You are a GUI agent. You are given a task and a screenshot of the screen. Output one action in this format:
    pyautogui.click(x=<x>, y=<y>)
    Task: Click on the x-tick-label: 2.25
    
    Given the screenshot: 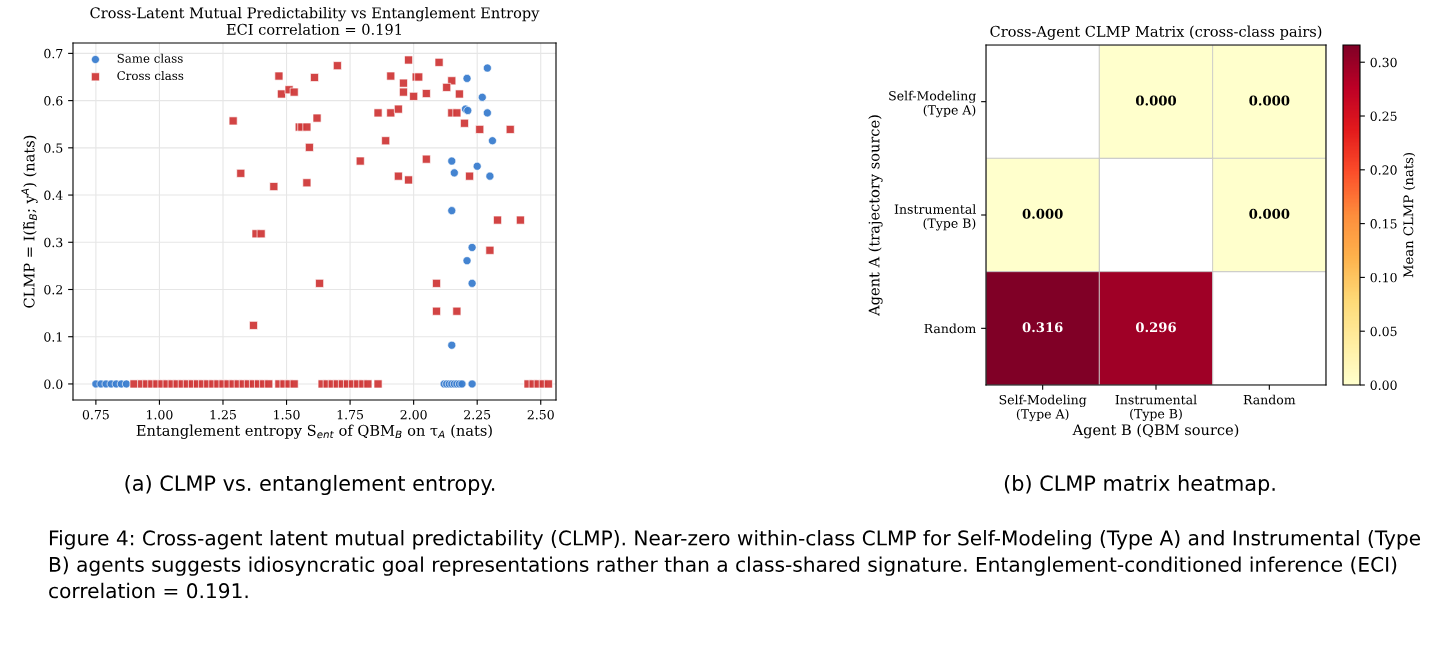 What is the action you would take?
    pyautogui.click(x=477, y=414)
    